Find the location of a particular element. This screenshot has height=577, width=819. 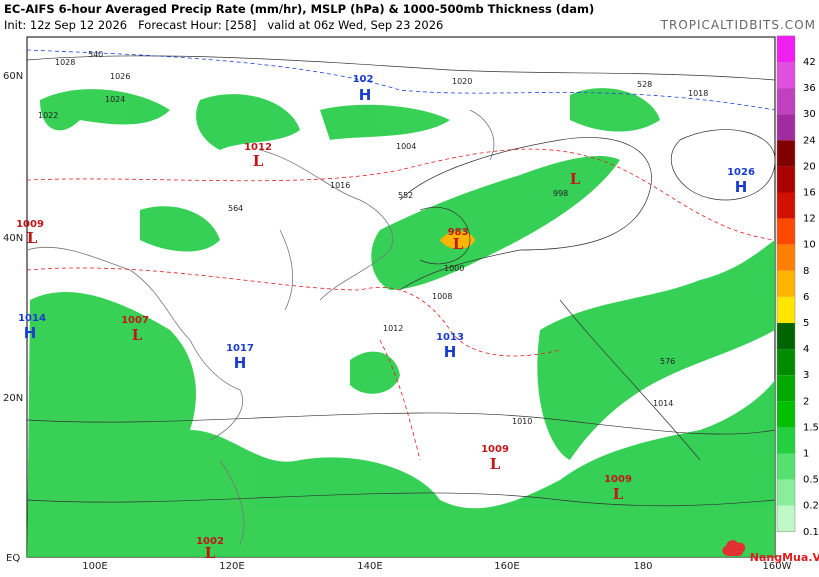

contour-label: 576 is located at coordinates (667, 361).